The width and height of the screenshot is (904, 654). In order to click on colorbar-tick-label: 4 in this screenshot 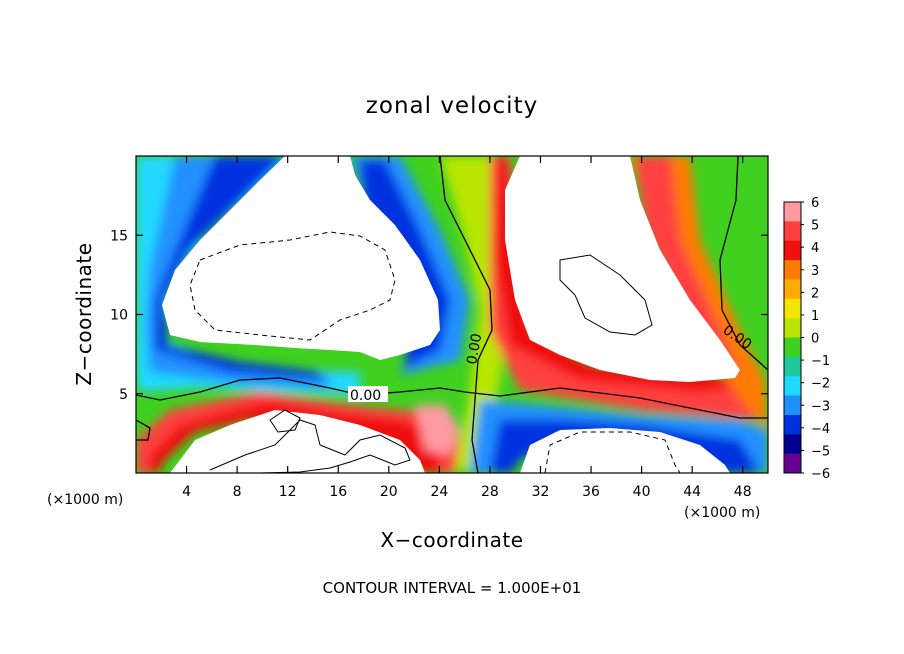, I will do `click(815, 248)`.